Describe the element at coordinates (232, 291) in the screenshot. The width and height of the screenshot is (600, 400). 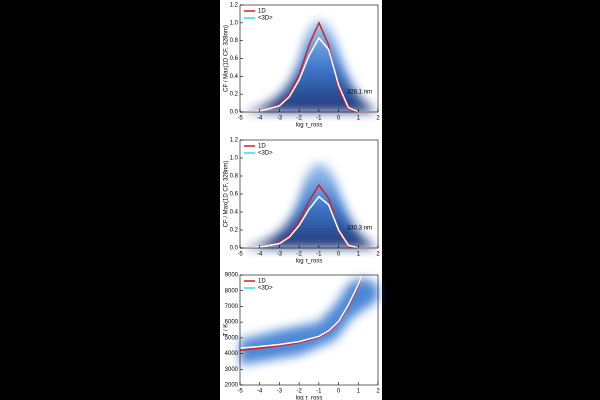
I see `y-tick-label: 8000` at that location.